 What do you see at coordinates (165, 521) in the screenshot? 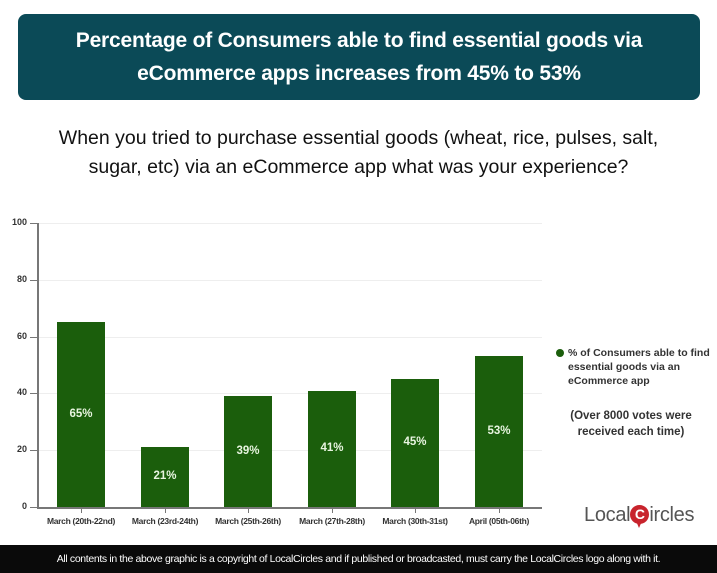
I see `x-tick-label: March (23rd-24th)` at bounding box center [165, 521].